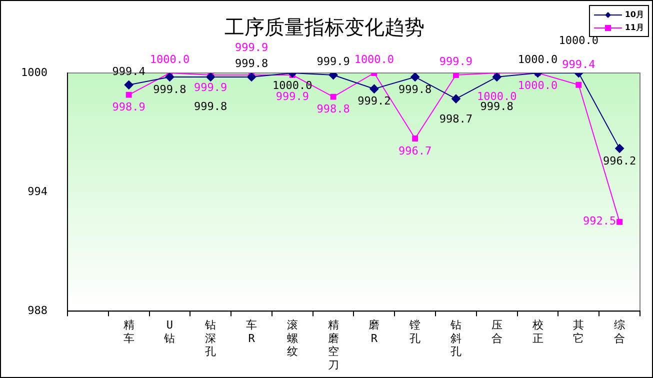 This screenshot has width=653, height=378. What do you see at coordinates (414, 331) in the screenshot?
I see `x-tick-label: 镗孔` at bounding box center [414, 331].